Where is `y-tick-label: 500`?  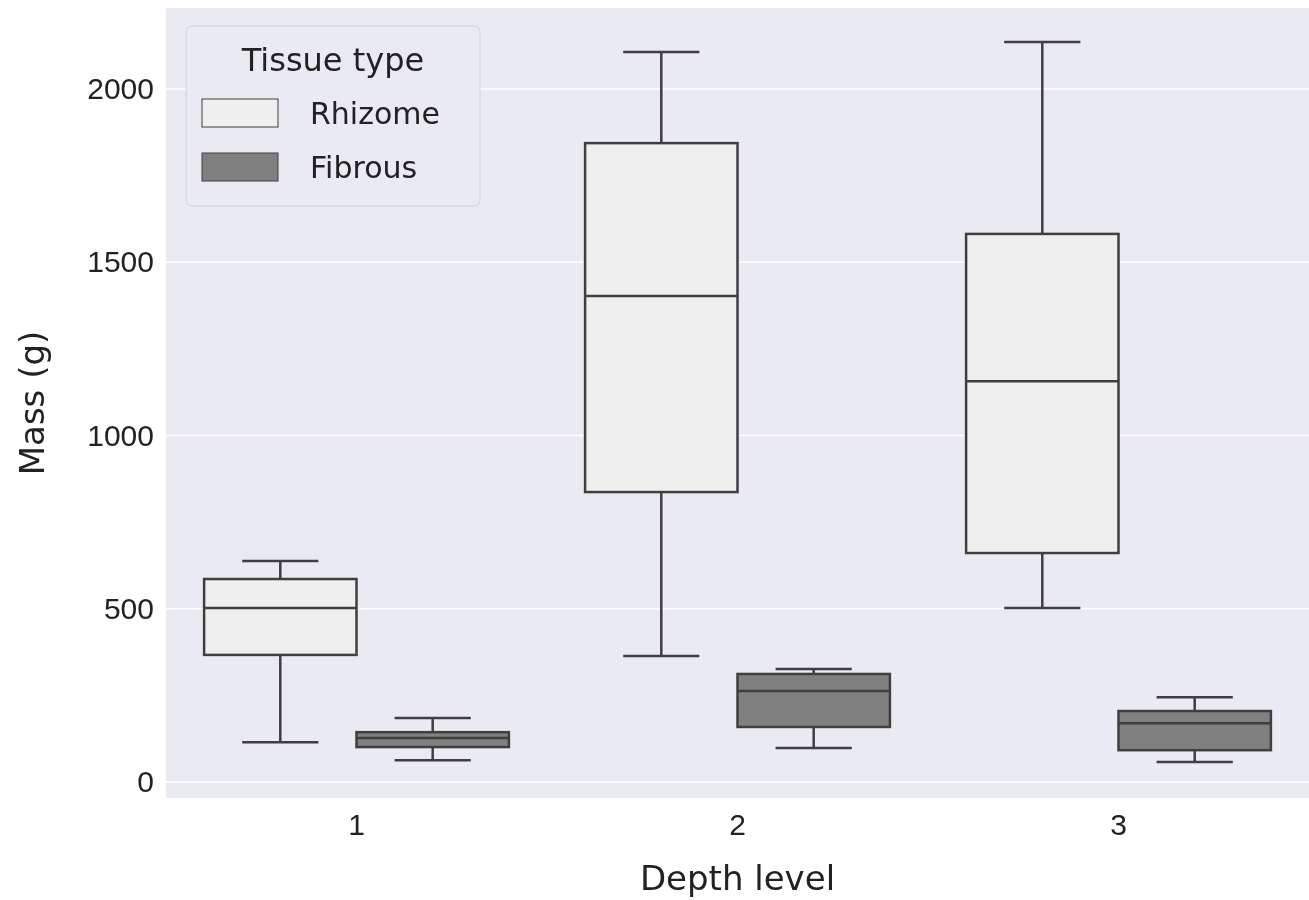 y-tick-label: 500 is located at coordinates (128, 608).